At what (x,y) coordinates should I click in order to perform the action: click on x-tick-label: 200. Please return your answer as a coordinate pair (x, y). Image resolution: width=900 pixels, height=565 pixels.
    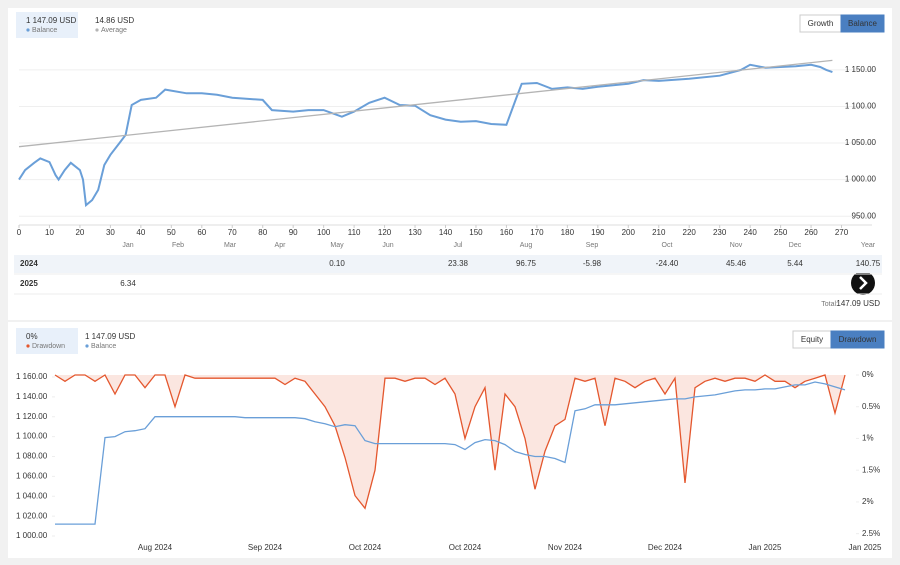
    Looking at the image, I should click on (629, 232).